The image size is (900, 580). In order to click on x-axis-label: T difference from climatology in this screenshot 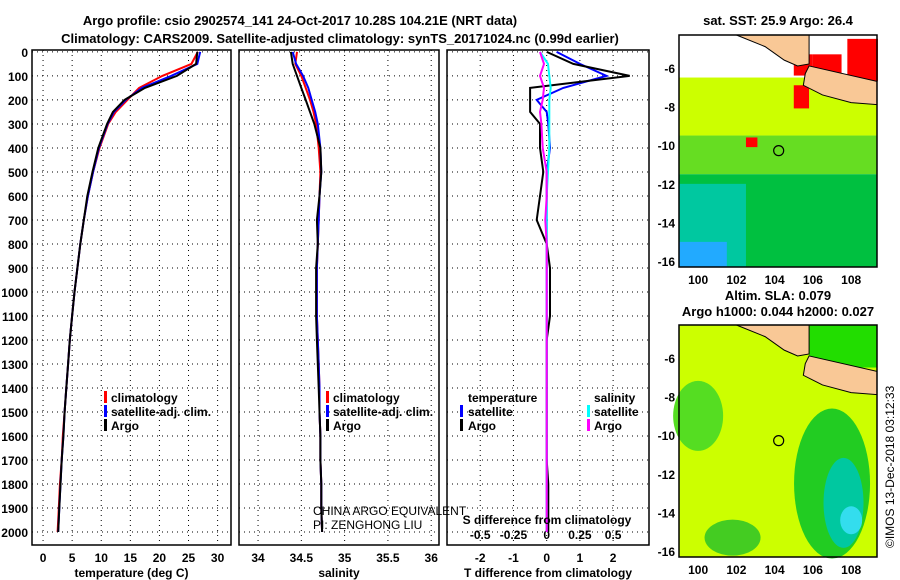, I will do `click(548, 573)`.